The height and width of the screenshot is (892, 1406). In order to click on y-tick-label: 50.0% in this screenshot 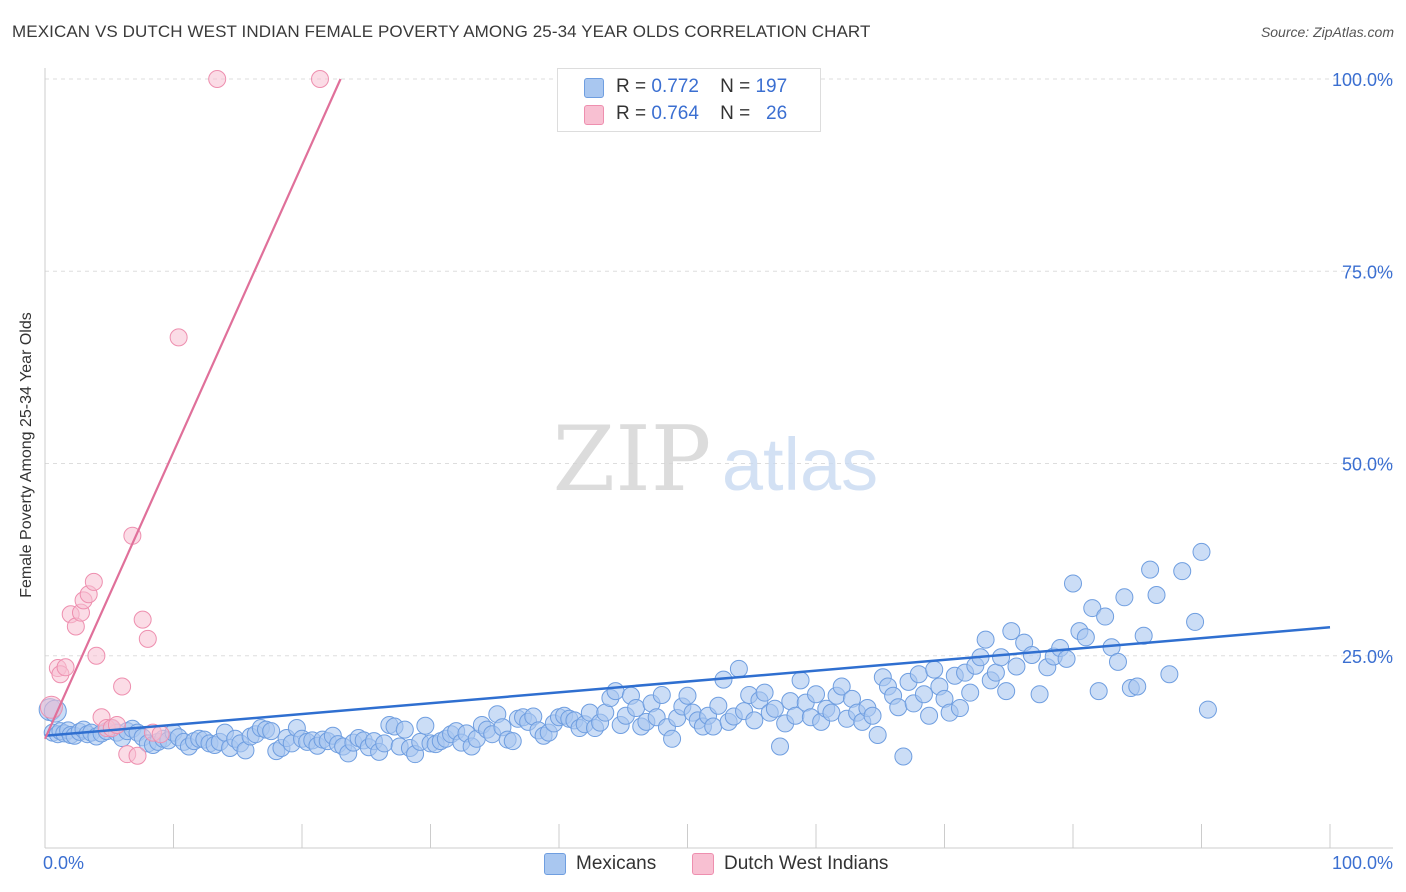, I will do `click(1367, 465)`.